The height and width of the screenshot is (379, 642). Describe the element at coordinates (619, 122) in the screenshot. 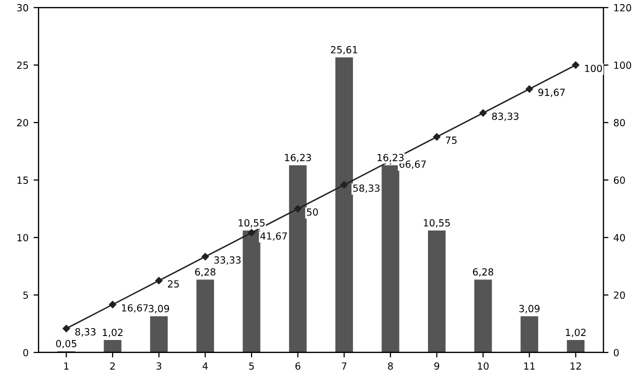

I see `y2-tick-label: 80` at that location.